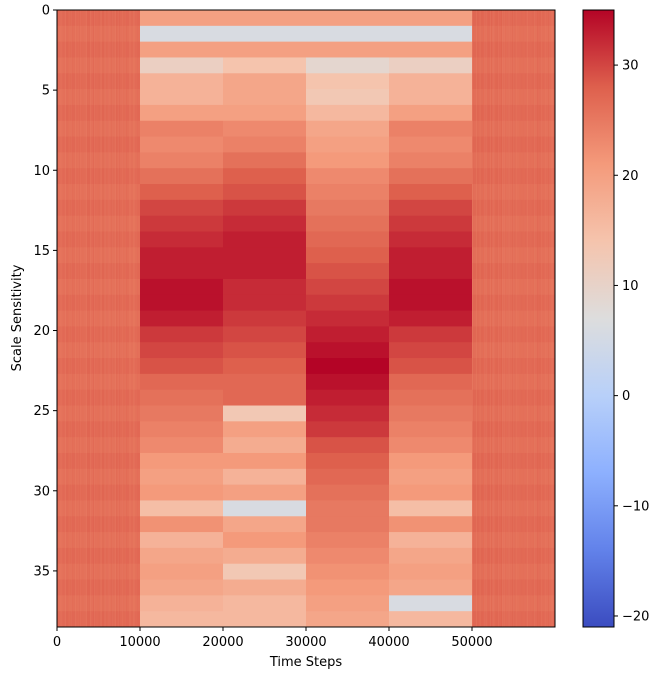  What do you see at coordinates (41, 331) in the screenshot?
I see `y-tick-label: 20` at bounding box center [41, 331].